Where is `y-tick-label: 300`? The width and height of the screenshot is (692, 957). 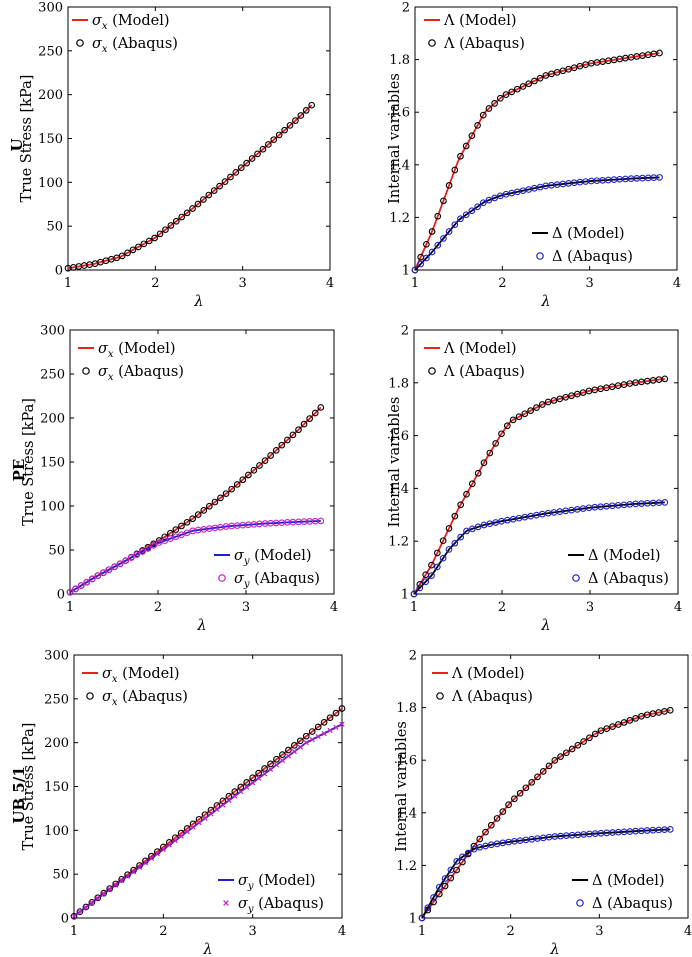 y-tick-label: 300 is located at coordinates (52, 331).